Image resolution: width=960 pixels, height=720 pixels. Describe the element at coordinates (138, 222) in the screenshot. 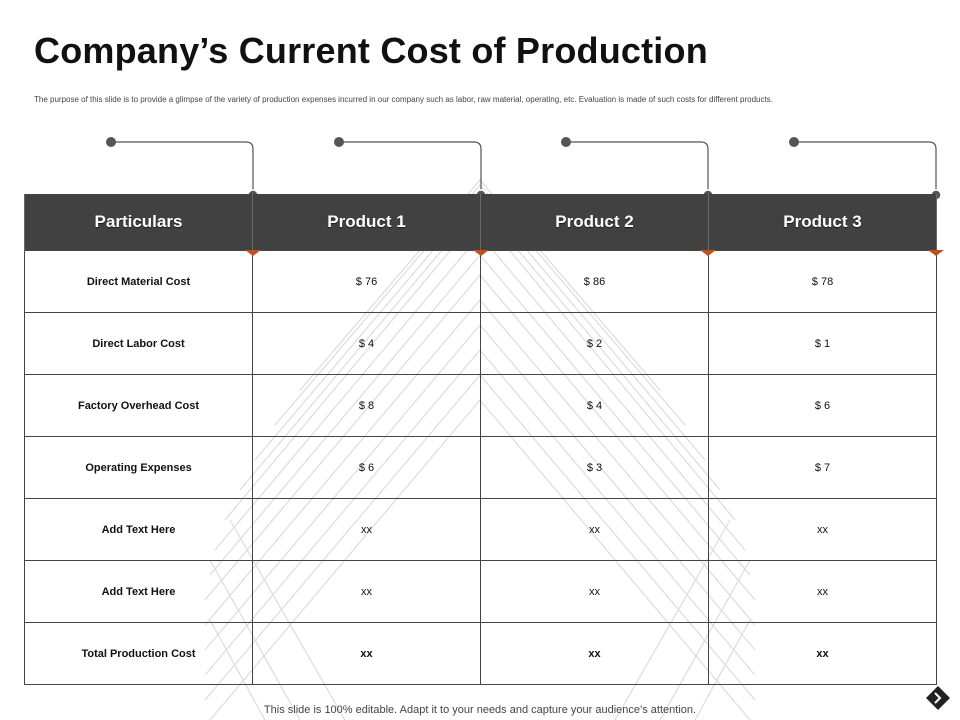

I see `header-particulars: Particulars` at that location.